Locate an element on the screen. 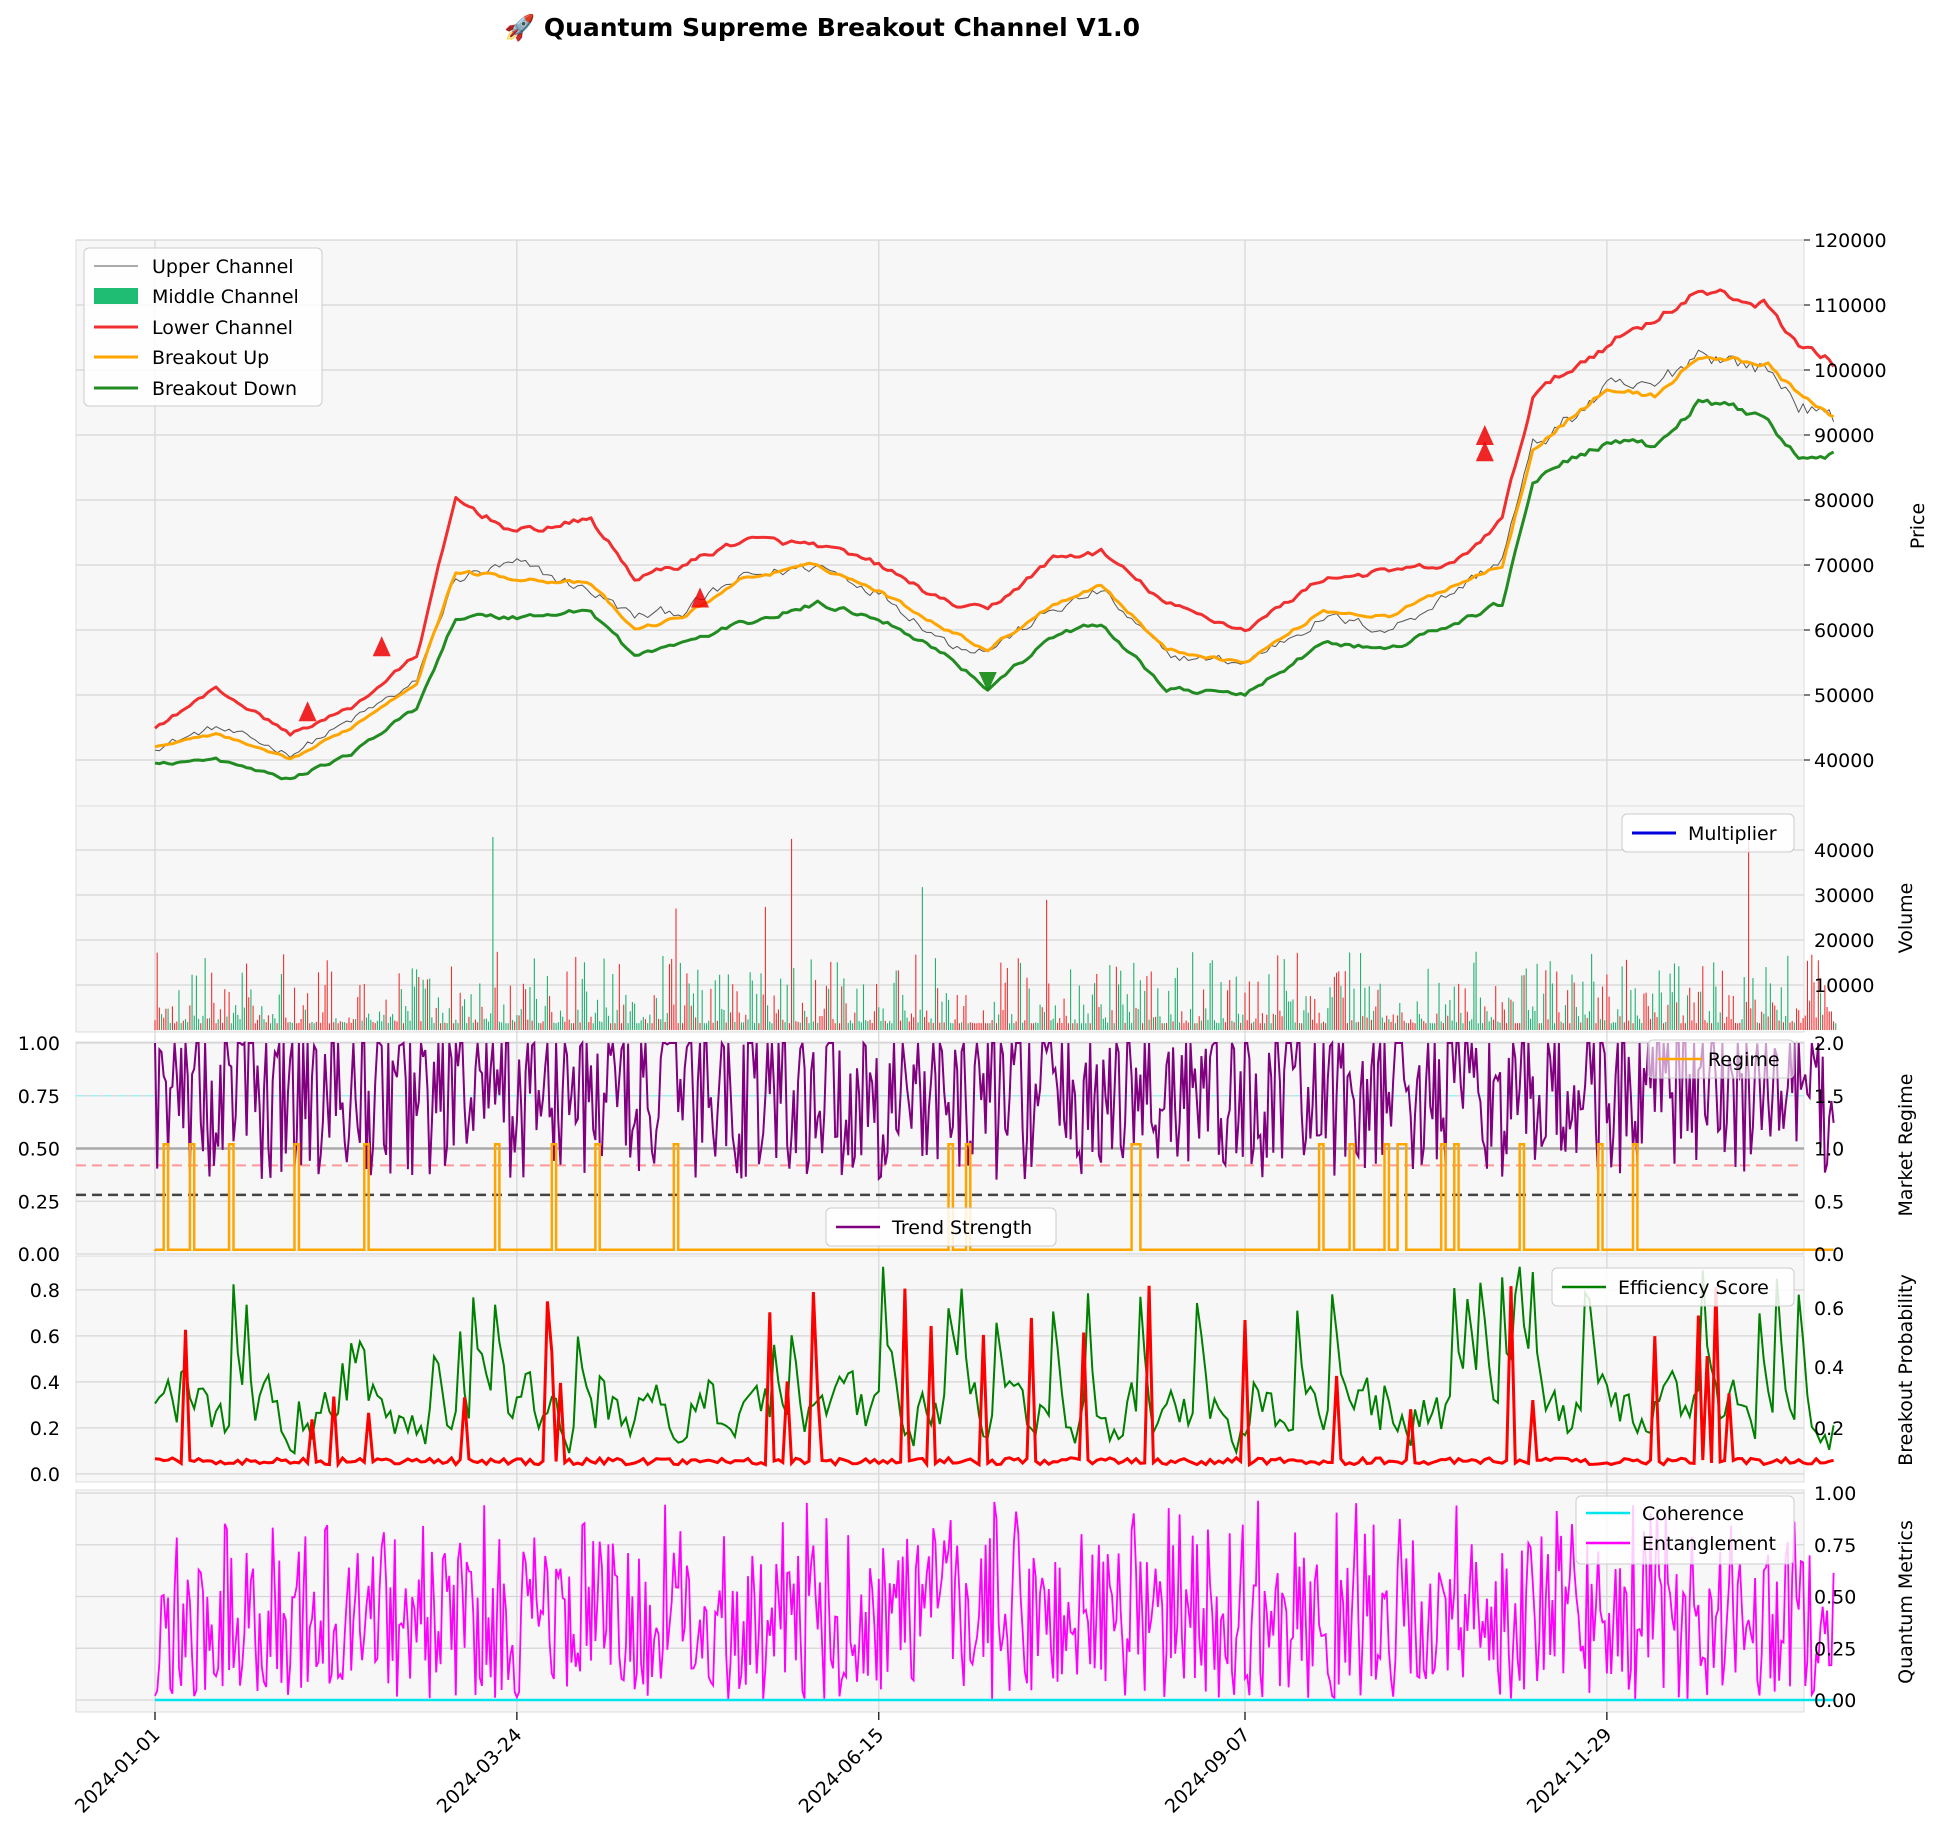 The image size is (1941, 1838). price-y-tick-label: 50000 is located at coordinates (1844, 696).